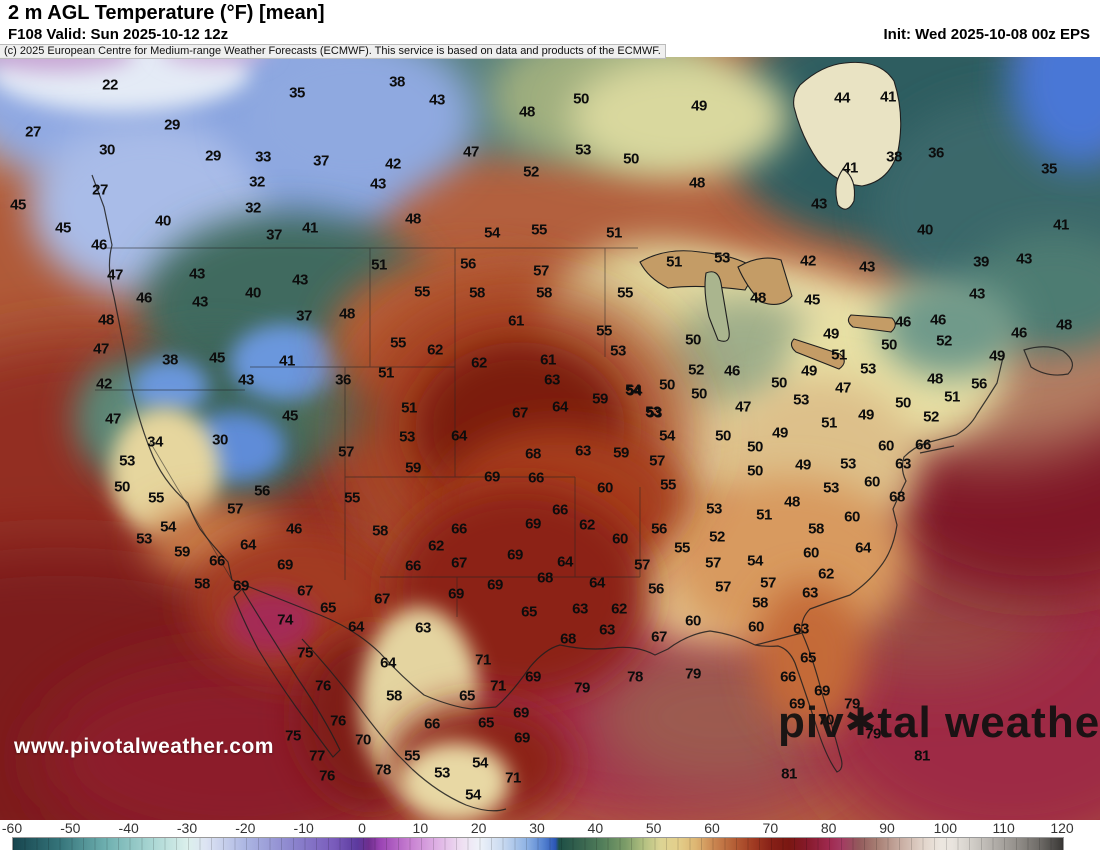 This screenshot has width=1100, height=850. Describe the element at coordinates (1062, 828) in the screenshot. I see `colorbar-tick-label: 120` at that location.